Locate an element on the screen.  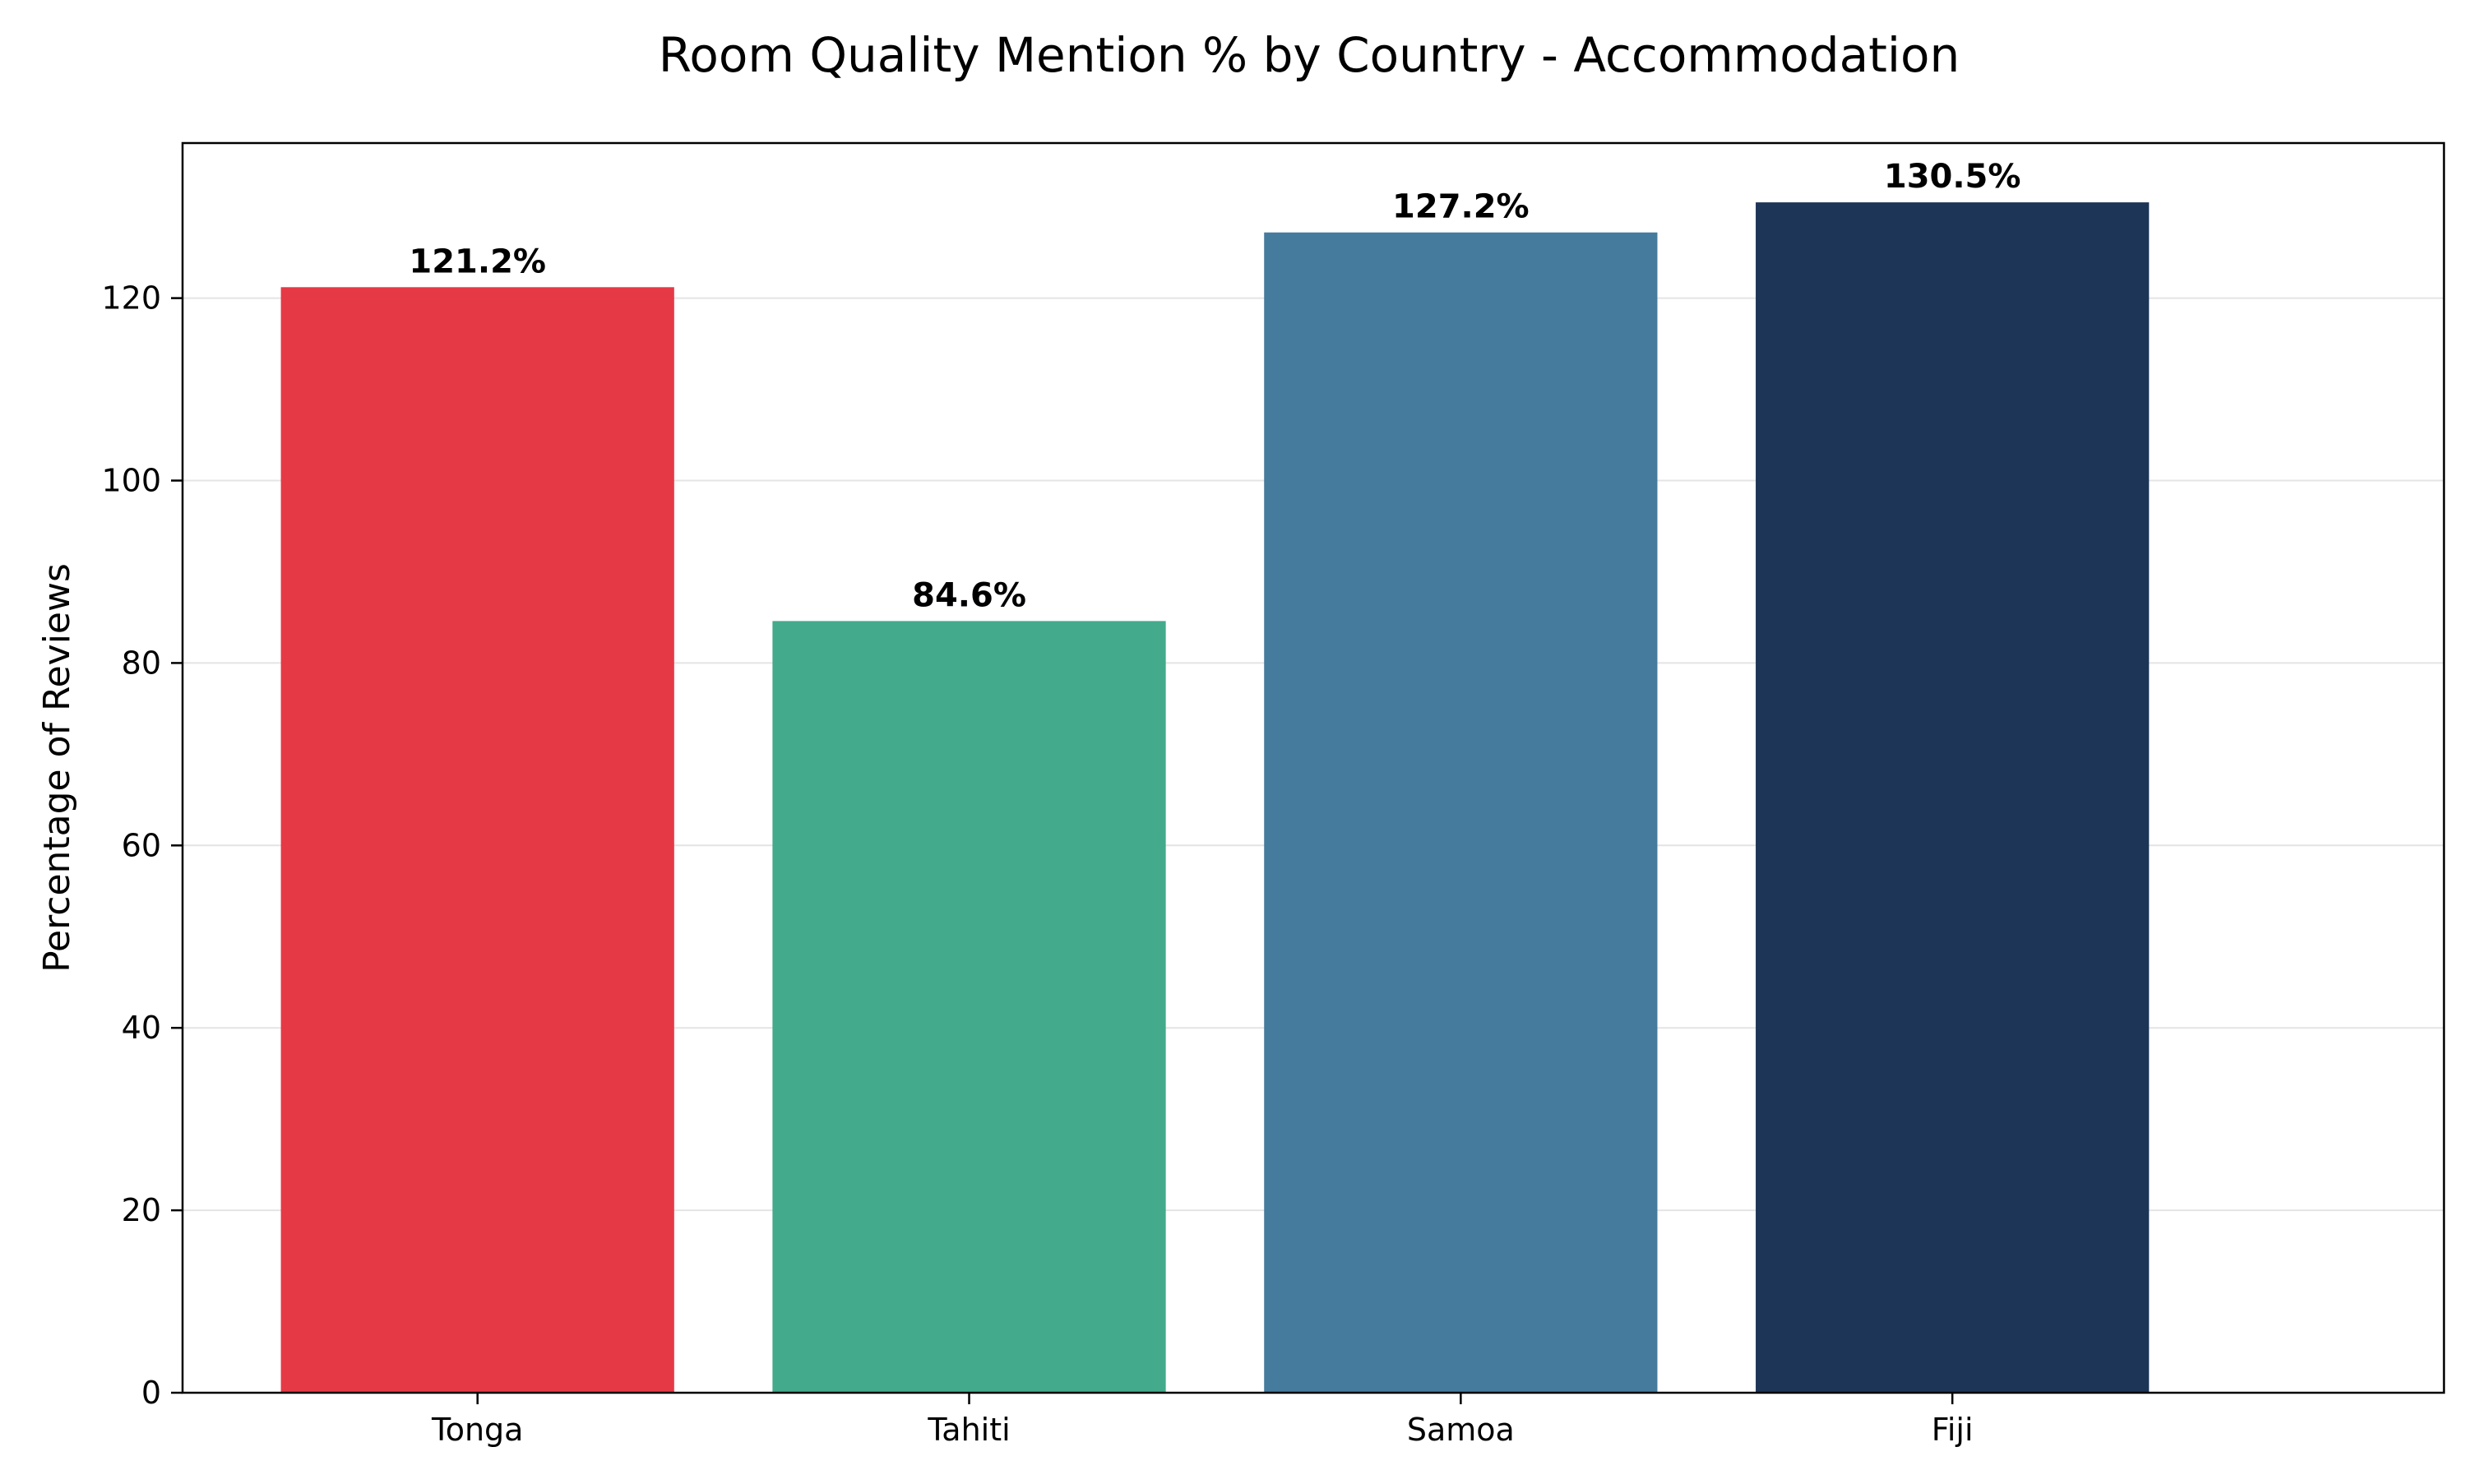
bar-samoa is located at coordinates (1461, 813).